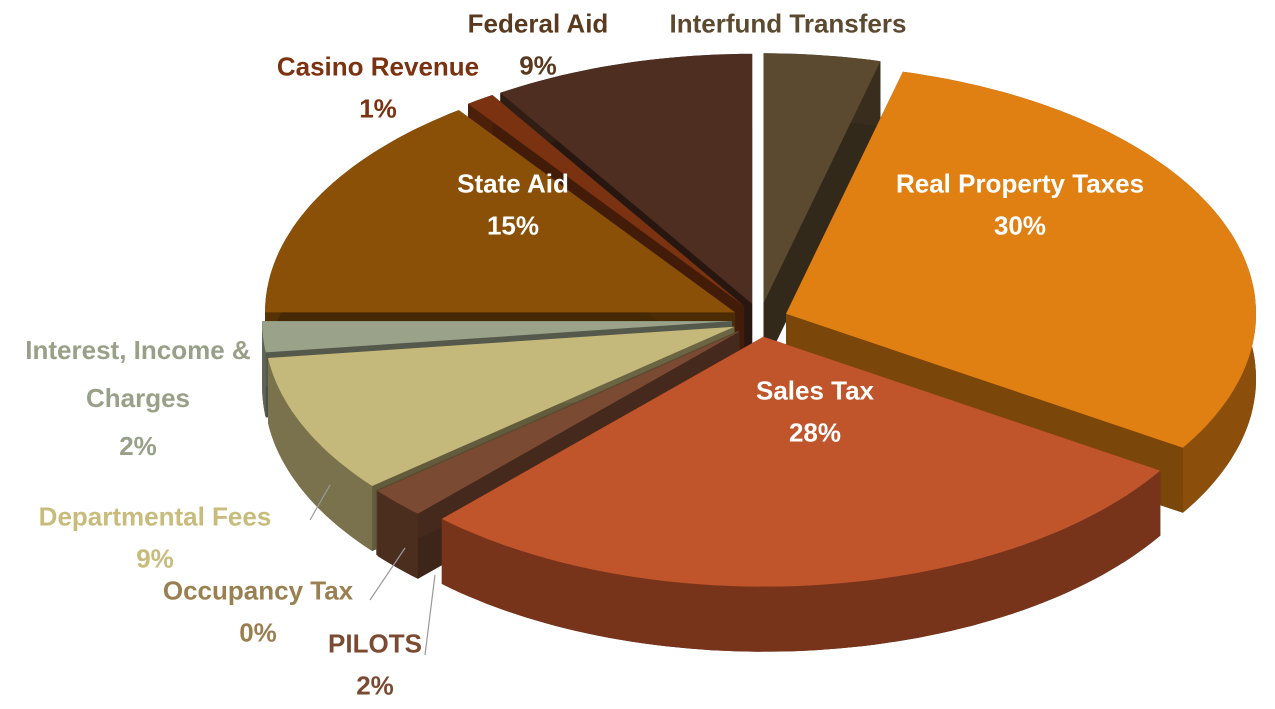 The height and width of the screenshot is (709, 1275). I want to click on value-label: 15%, so click(513, 225).